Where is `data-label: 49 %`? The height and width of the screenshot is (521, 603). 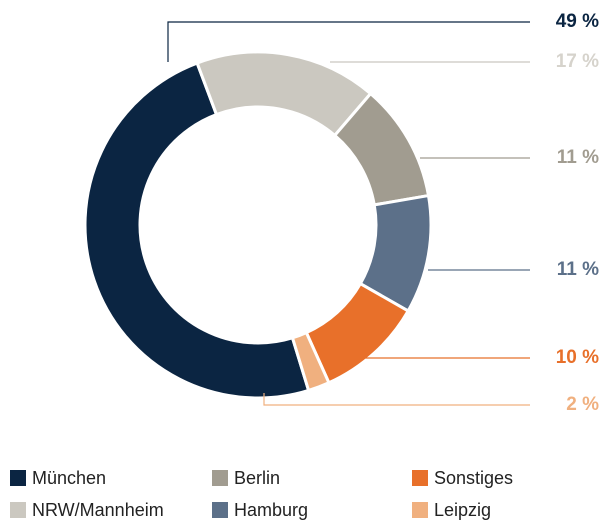 data-label: 49 % is located at coordinates (577, 21).